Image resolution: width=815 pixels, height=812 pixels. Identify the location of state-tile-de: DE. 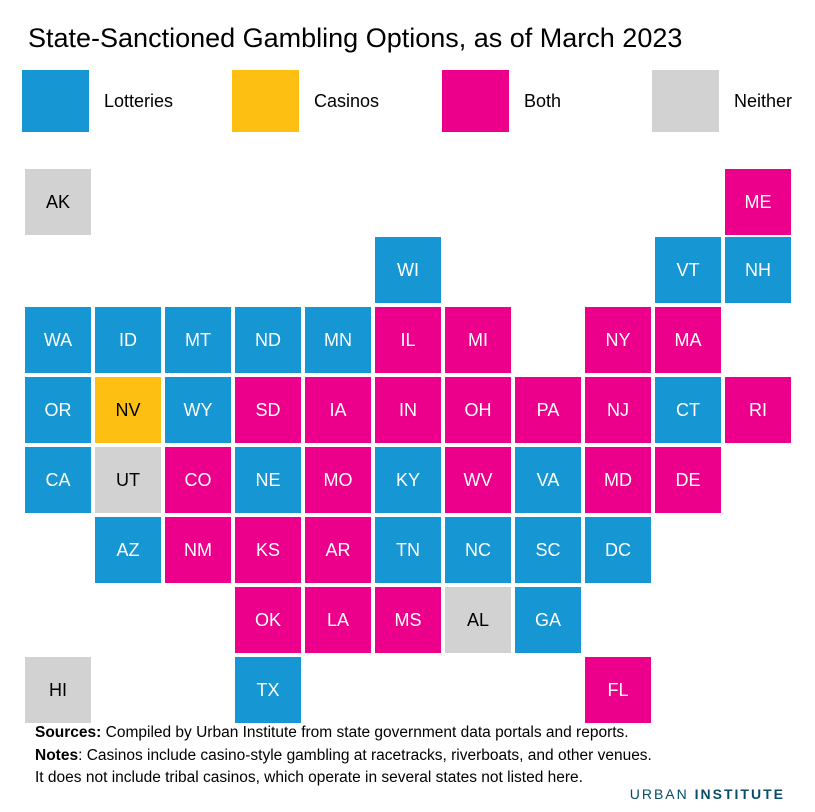
(688, 480).